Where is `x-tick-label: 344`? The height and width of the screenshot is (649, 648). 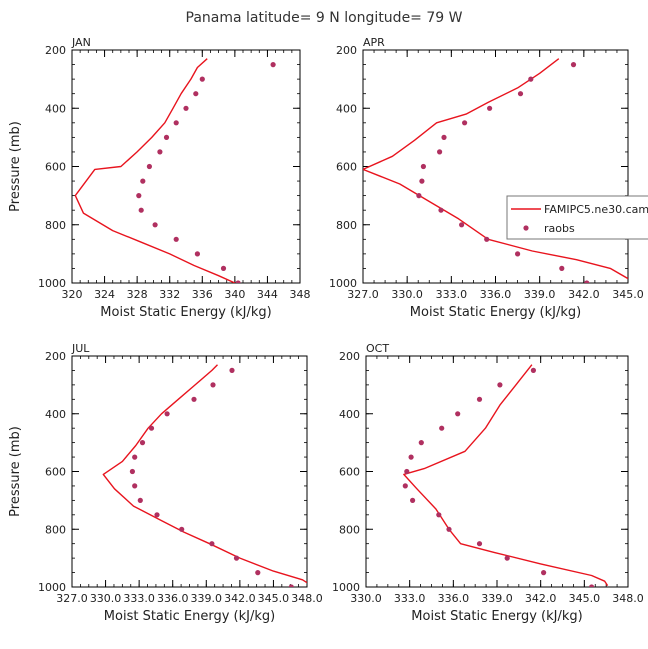
x-tick-label: 344 is located at coordinates (267, 294).